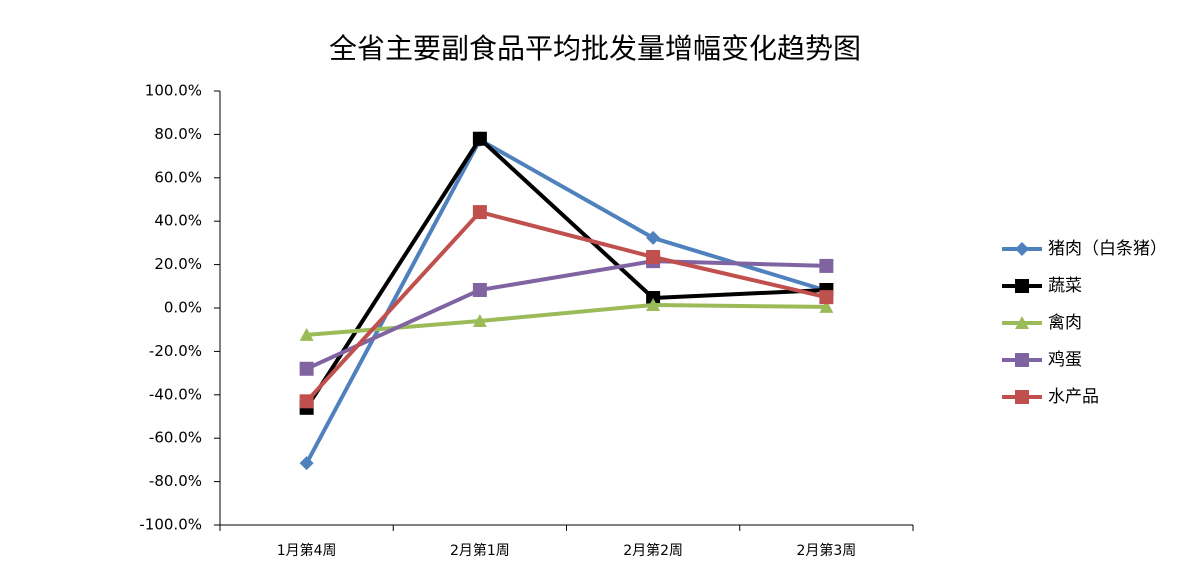 The image size is (1201, 583). I want to click on y-tick-label: -20.0%, so click(175, 351).